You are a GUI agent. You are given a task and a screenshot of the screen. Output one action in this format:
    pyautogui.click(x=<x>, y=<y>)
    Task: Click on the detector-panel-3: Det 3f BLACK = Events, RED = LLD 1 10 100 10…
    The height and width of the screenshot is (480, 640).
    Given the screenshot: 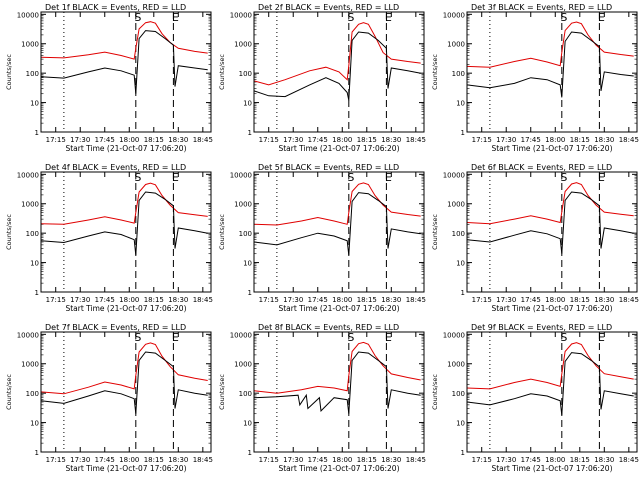 What is the action you would take?
    pyautogui.click(x=535, y=78)
    